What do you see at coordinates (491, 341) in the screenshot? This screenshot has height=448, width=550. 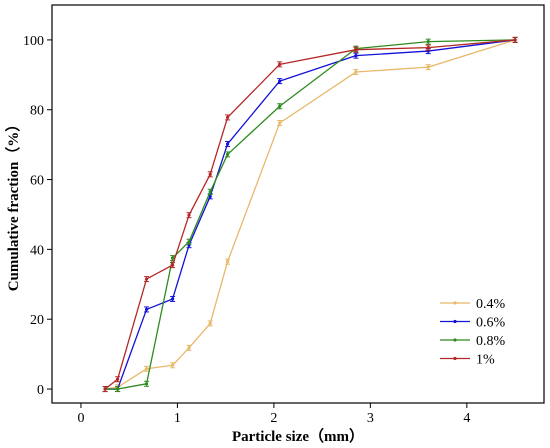 I see `legend-label: 0.8%` at bounding box center [491, 341].